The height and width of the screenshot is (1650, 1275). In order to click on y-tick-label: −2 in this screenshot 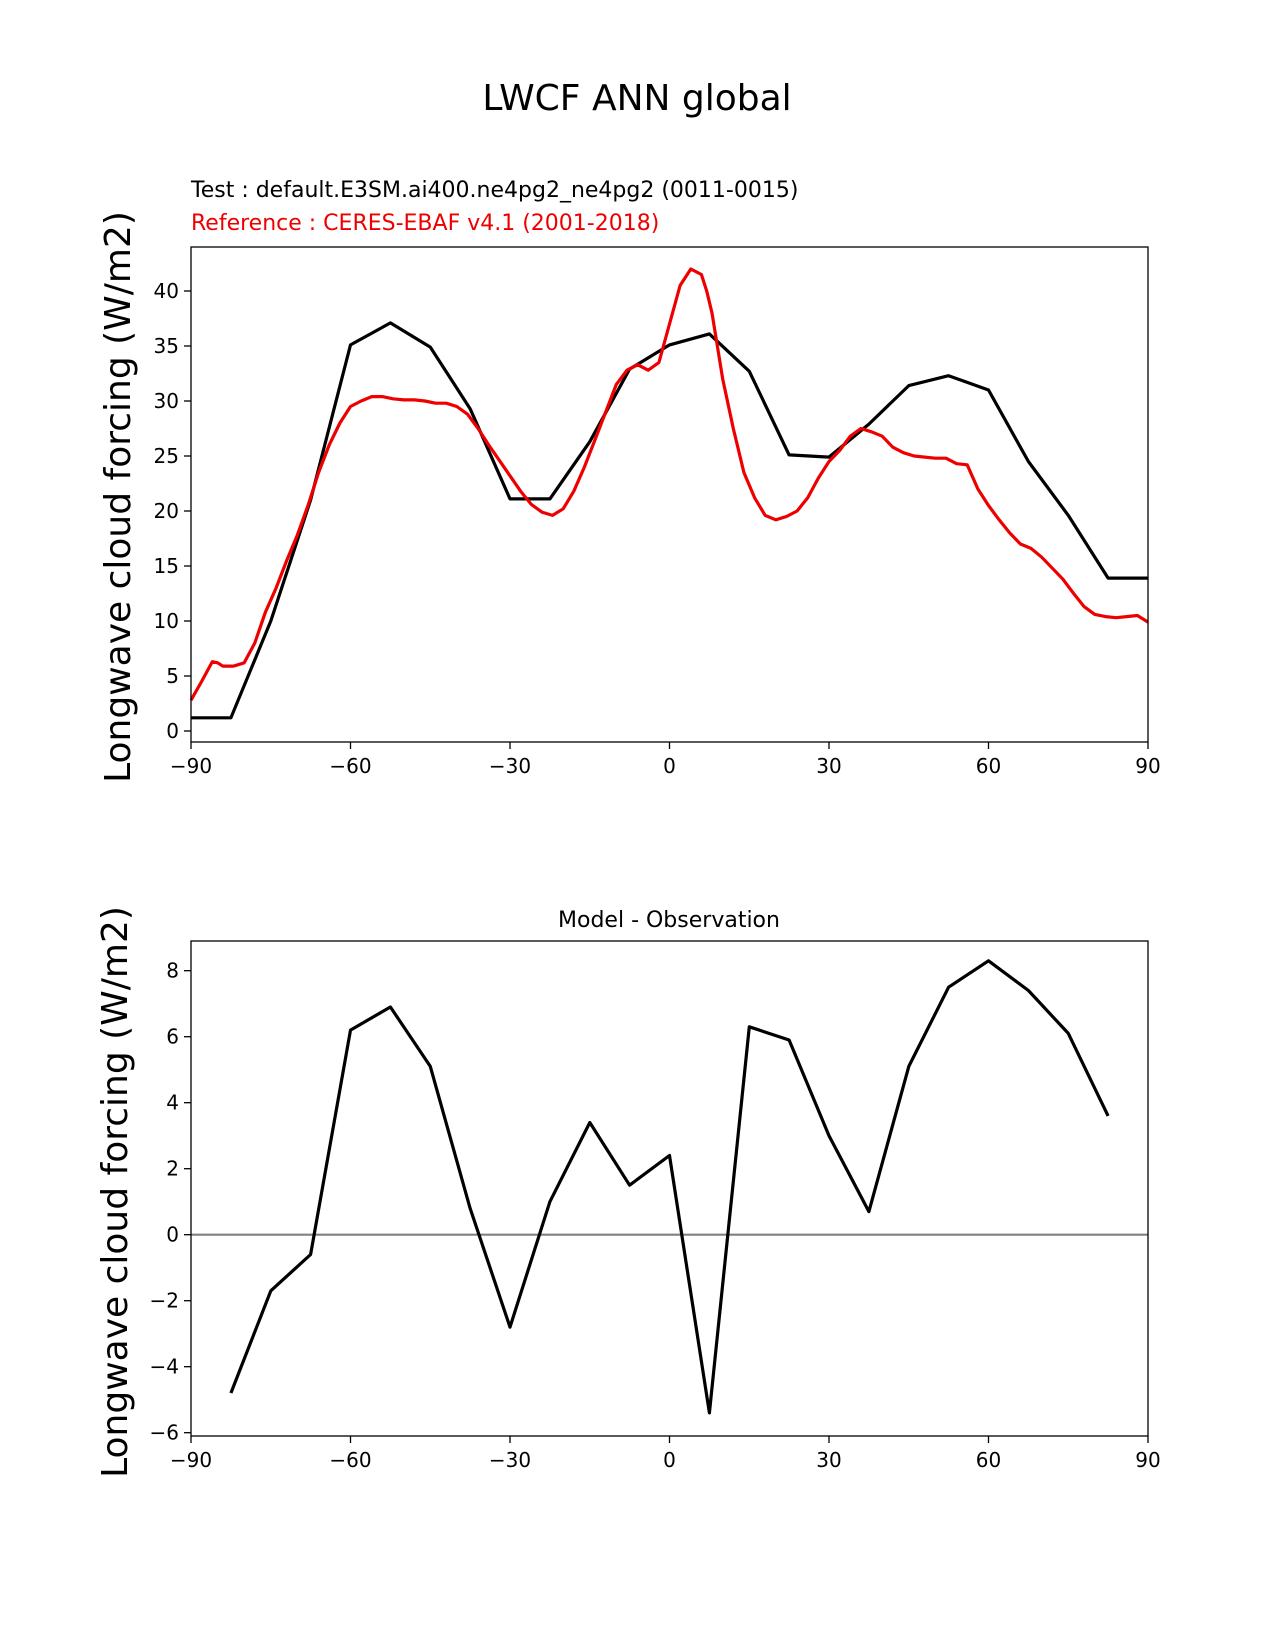, I will do `click(164, 1301)`.